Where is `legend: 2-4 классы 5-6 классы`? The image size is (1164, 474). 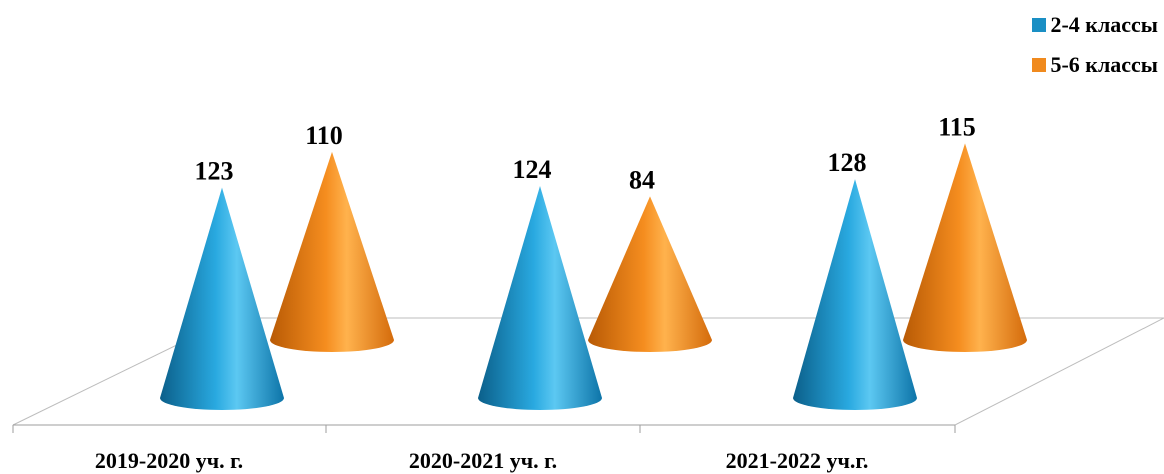
legend: 2-4 классы 5-6 классы is located at coordinates (1095, 50).